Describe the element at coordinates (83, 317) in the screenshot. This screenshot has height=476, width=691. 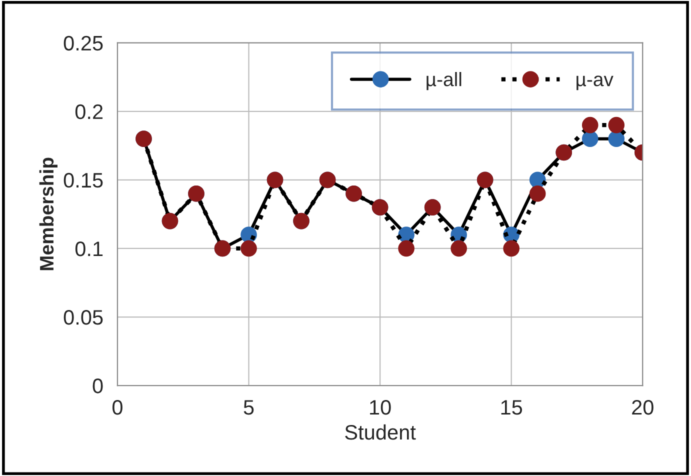
I see `y-tick-label: 0.05` at that location.